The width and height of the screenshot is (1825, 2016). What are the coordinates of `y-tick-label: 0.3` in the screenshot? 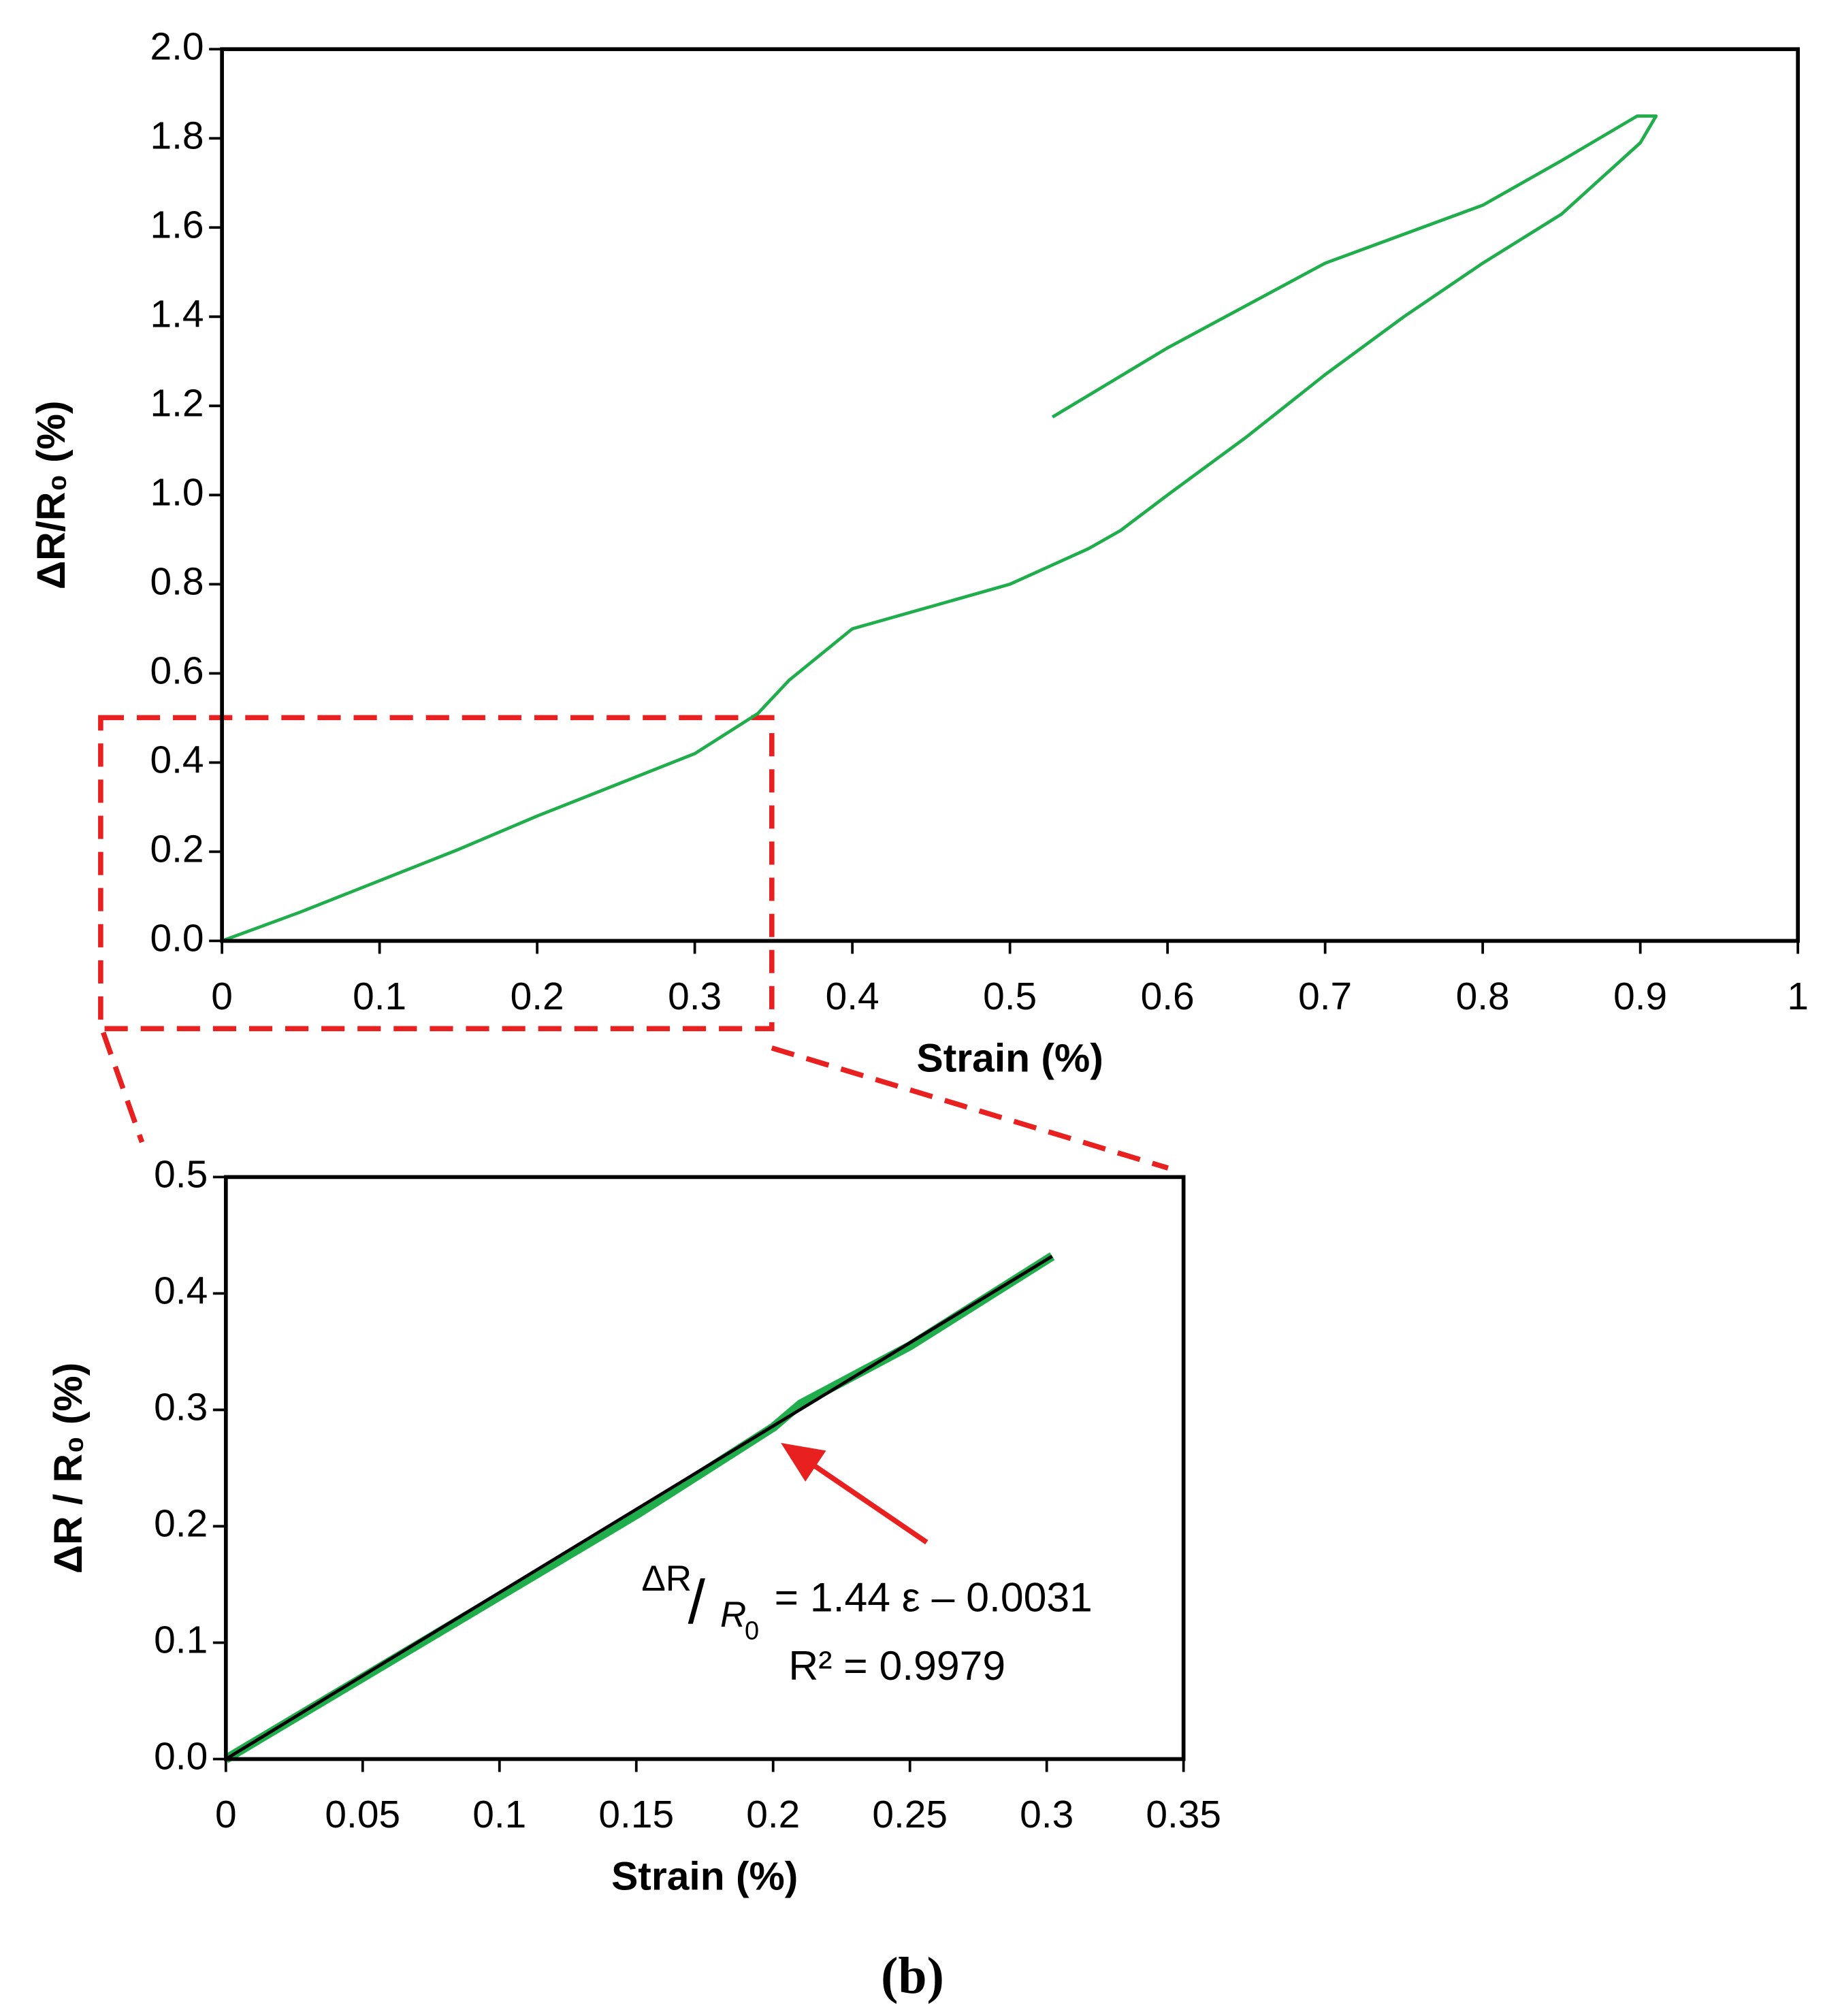 It's located at (181, 1407).